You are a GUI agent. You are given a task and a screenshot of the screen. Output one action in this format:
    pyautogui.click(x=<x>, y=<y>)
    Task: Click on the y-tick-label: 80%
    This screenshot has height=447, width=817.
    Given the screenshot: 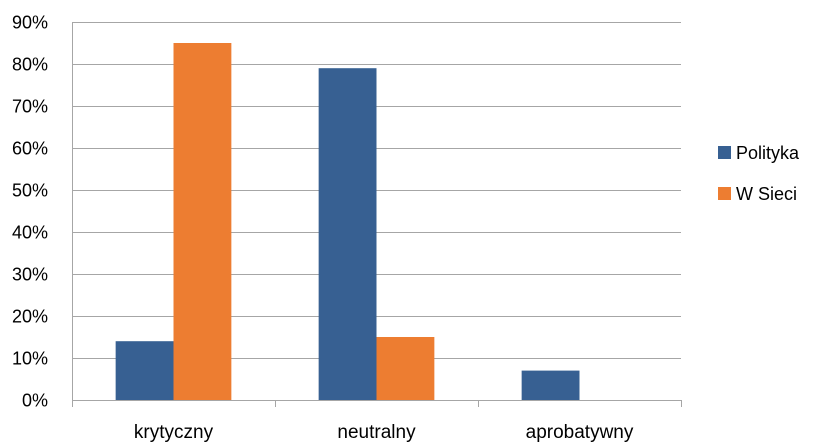 What is the action you would take?
    pyautogui.click(x=30, y=65)
    